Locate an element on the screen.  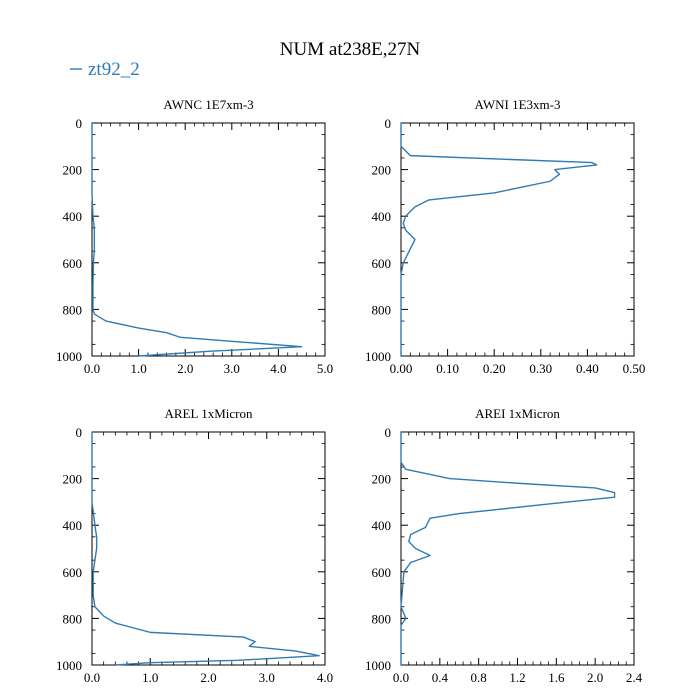
panel-1-xtick-label: 0.0 is located at coordinates (92, 368).